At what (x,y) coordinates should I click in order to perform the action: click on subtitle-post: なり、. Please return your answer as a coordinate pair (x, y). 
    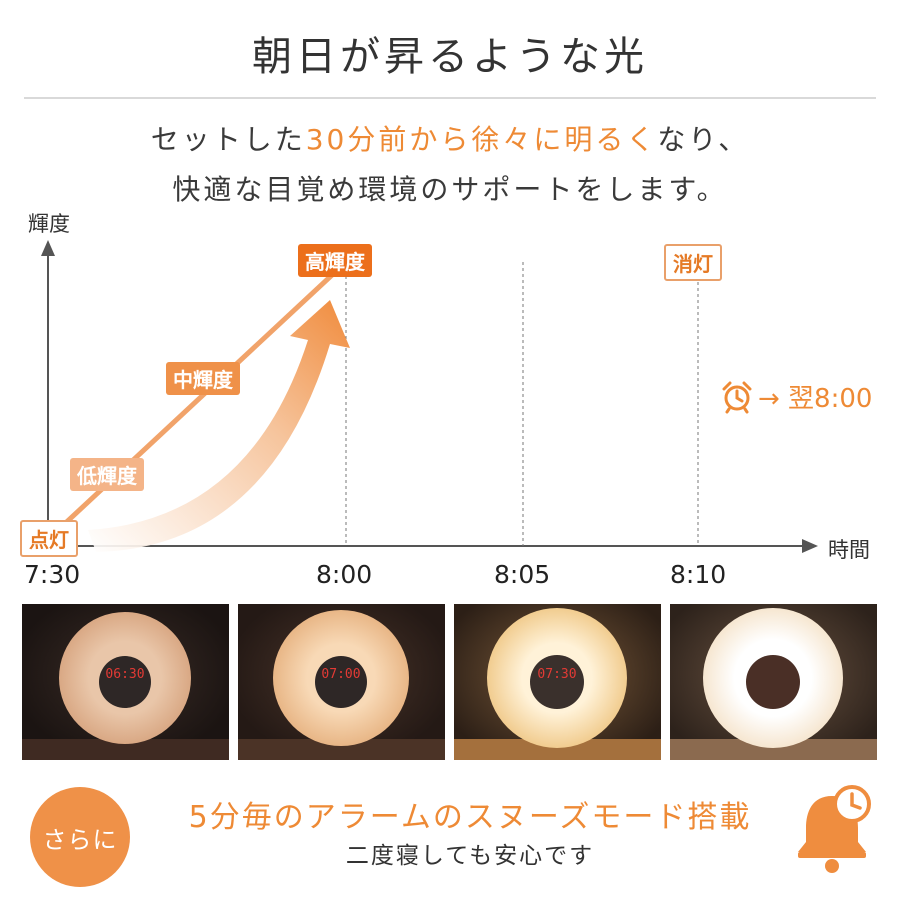
    Looking at the image, I should click on (703, 139).